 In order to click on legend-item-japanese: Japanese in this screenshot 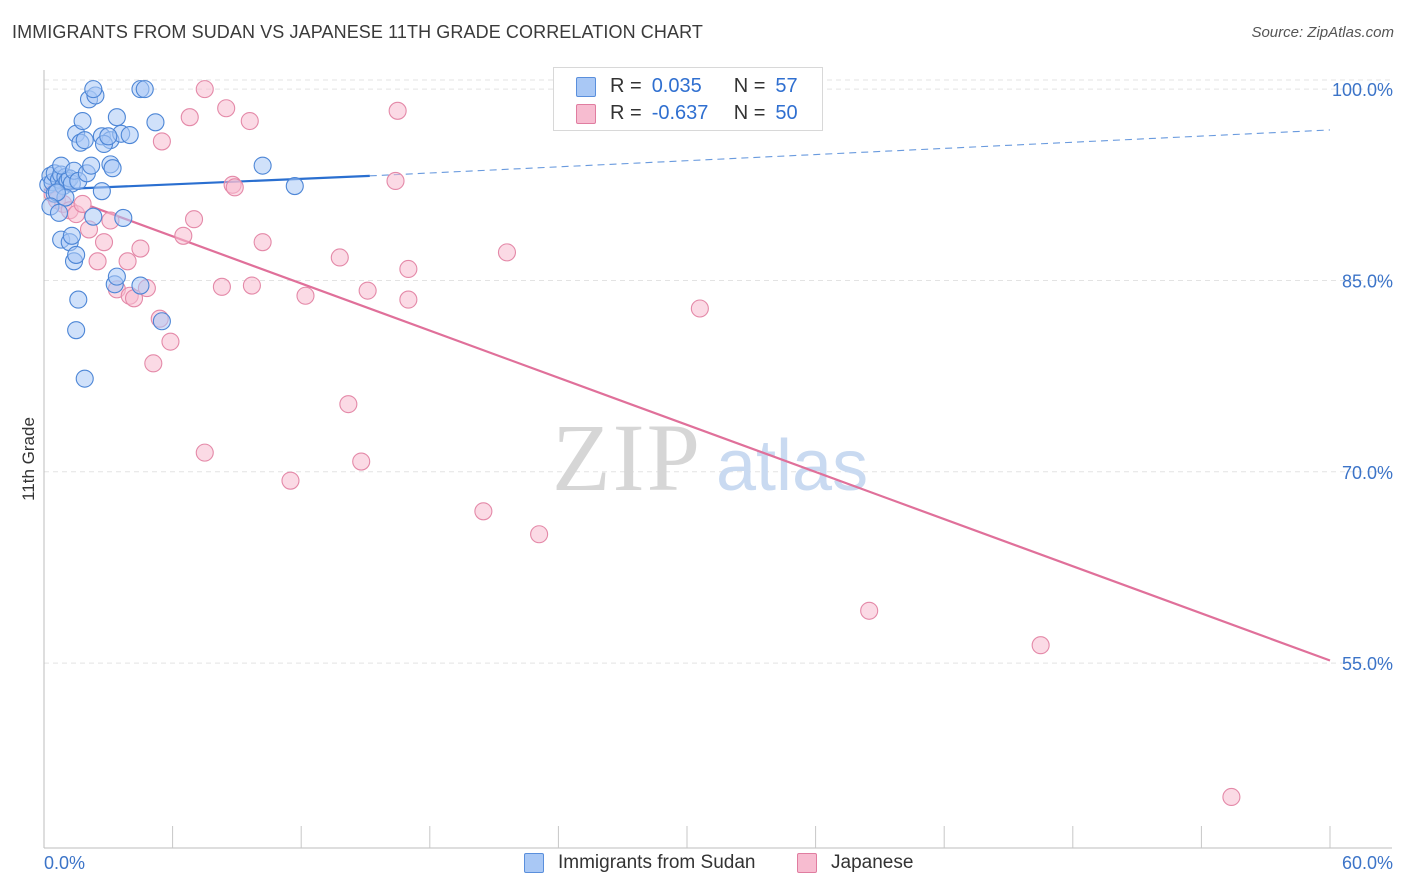, I will do `click(855, 863)`.